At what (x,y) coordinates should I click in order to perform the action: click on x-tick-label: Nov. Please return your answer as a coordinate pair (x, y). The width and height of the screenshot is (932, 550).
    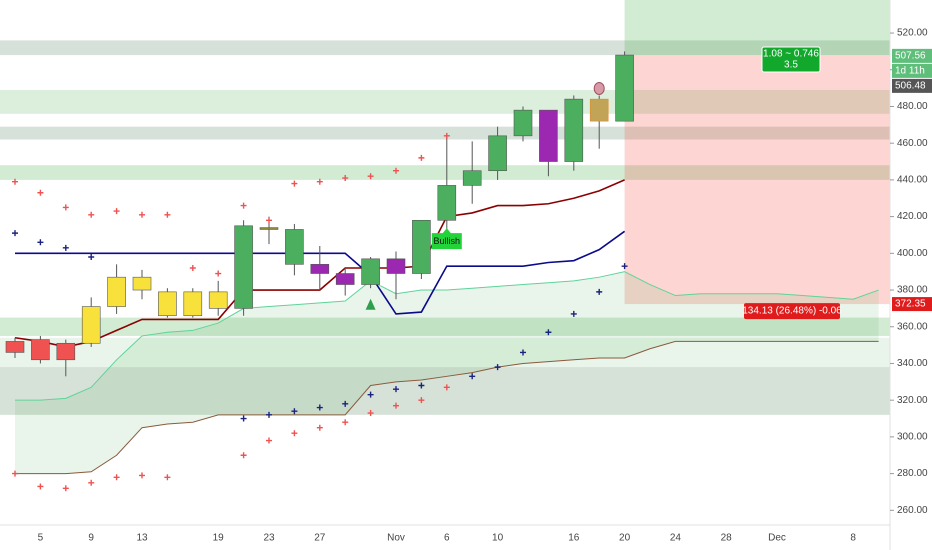
    Looking at the image, I should click on (396, 538).